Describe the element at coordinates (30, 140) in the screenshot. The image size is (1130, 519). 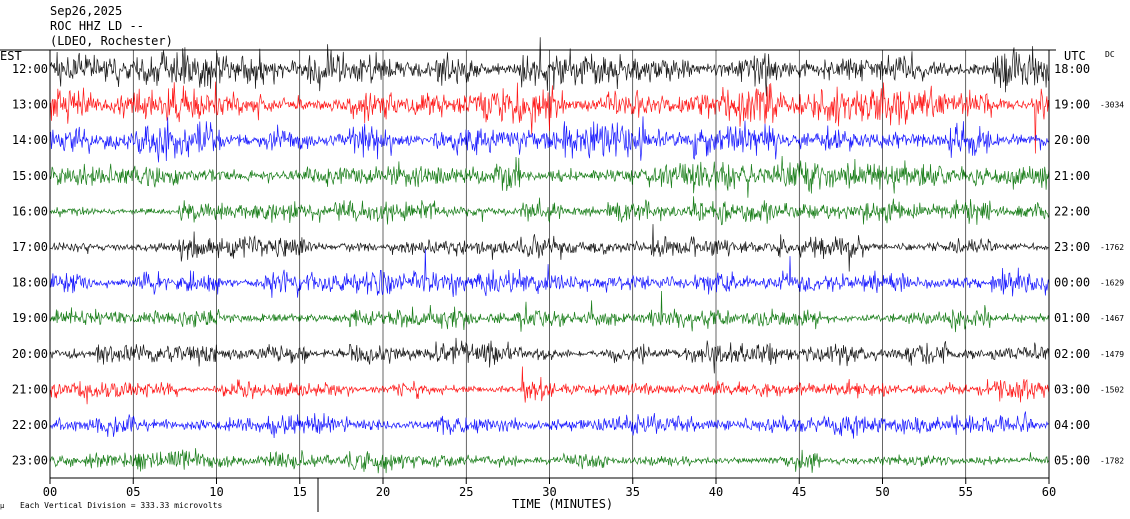
I see `row-label-est: 14:00` at that location.